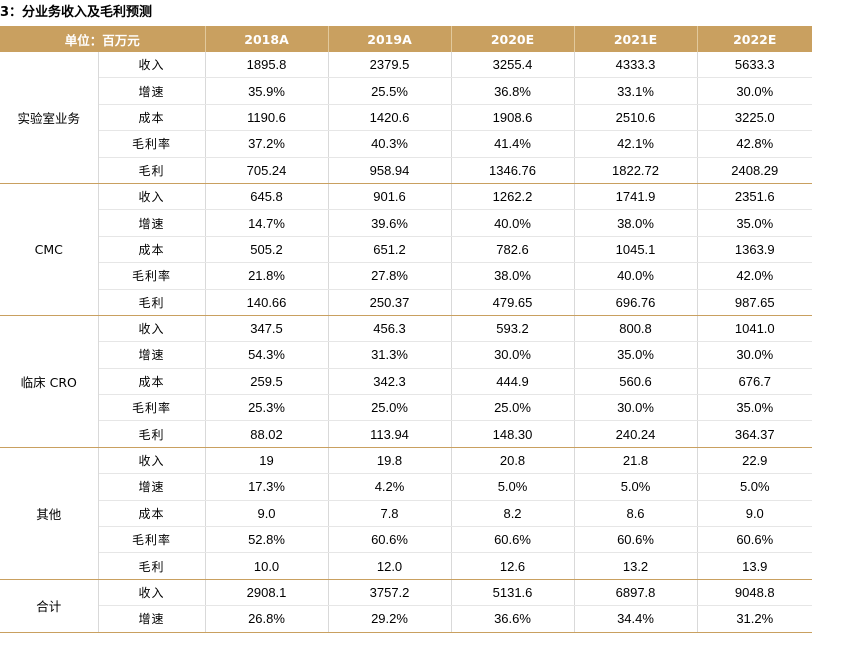 The image size is (847, 658). Describe the element at coordinates (513, 382) in the screenshot. I see `value-cell: 444.9` at that location.